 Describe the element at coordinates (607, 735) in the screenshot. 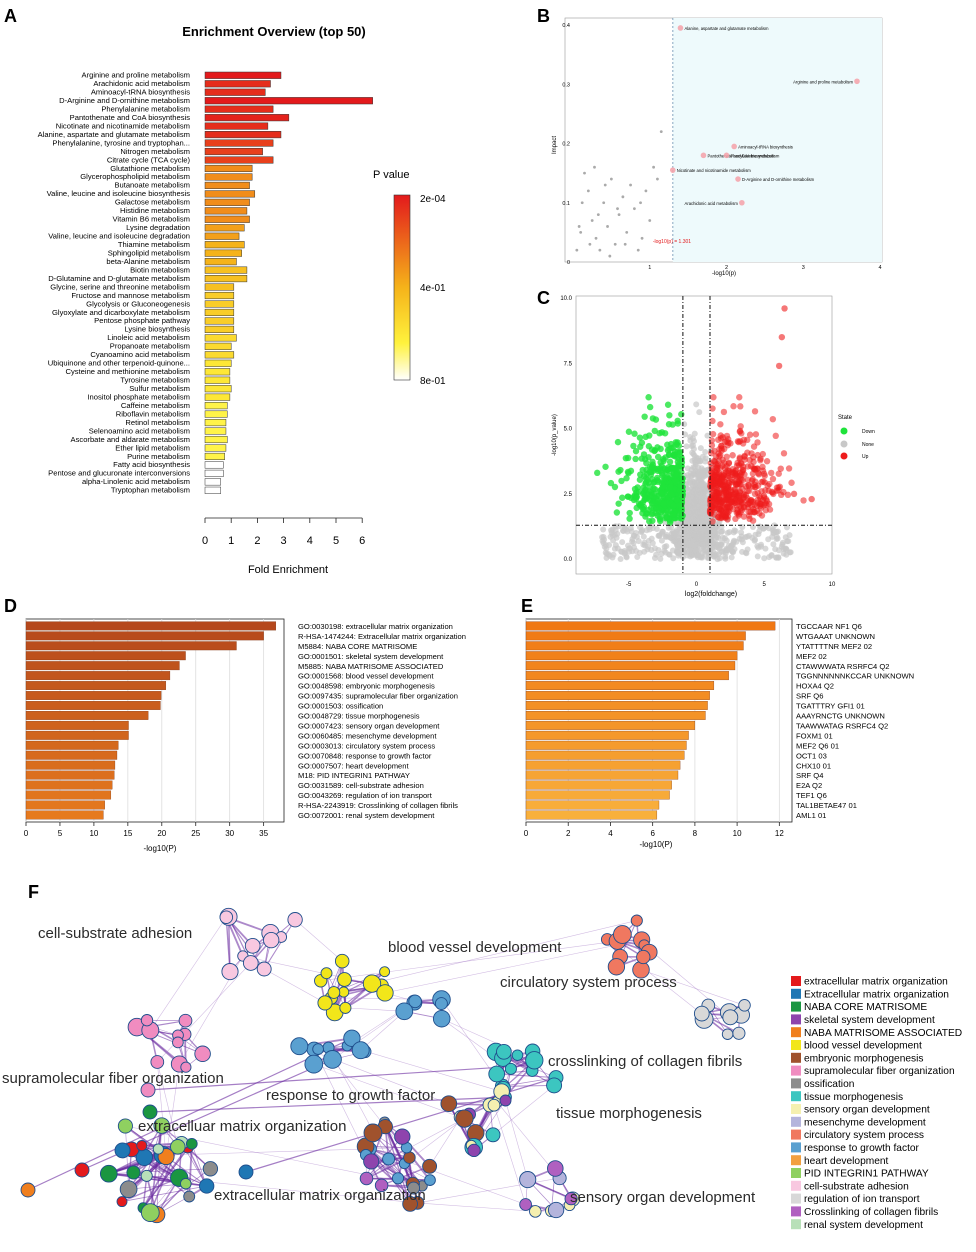

I see `chart-e-bar` at that location.